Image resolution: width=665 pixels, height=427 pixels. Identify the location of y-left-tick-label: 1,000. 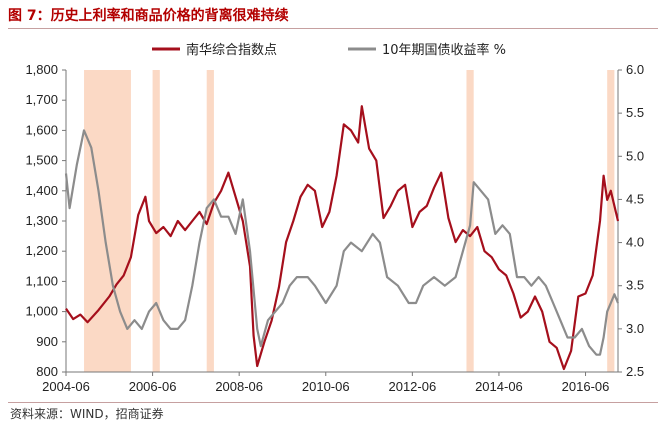
(41, 311).